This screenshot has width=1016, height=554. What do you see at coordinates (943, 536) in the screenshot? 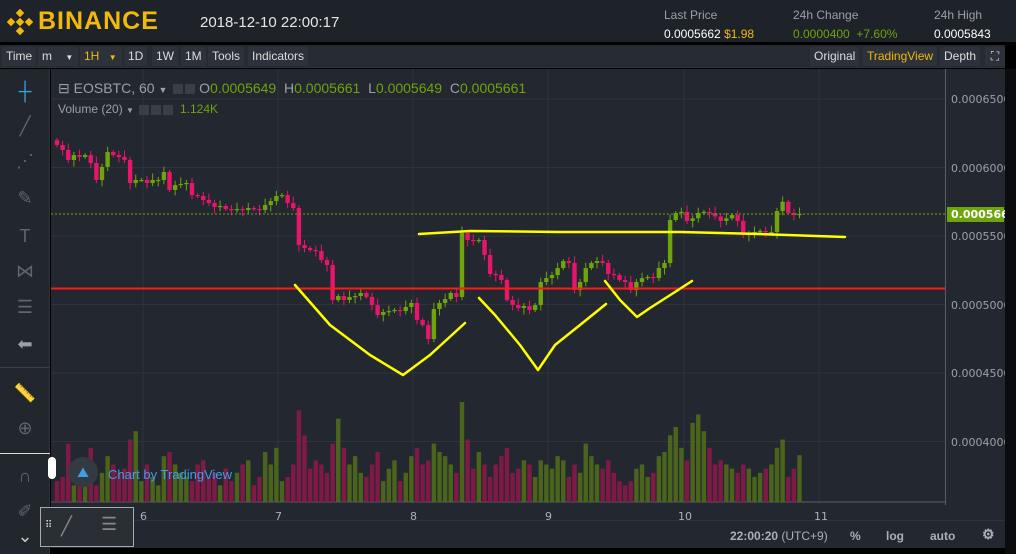
I see `auto-toggle: auto` at bounding box center [943, 536].